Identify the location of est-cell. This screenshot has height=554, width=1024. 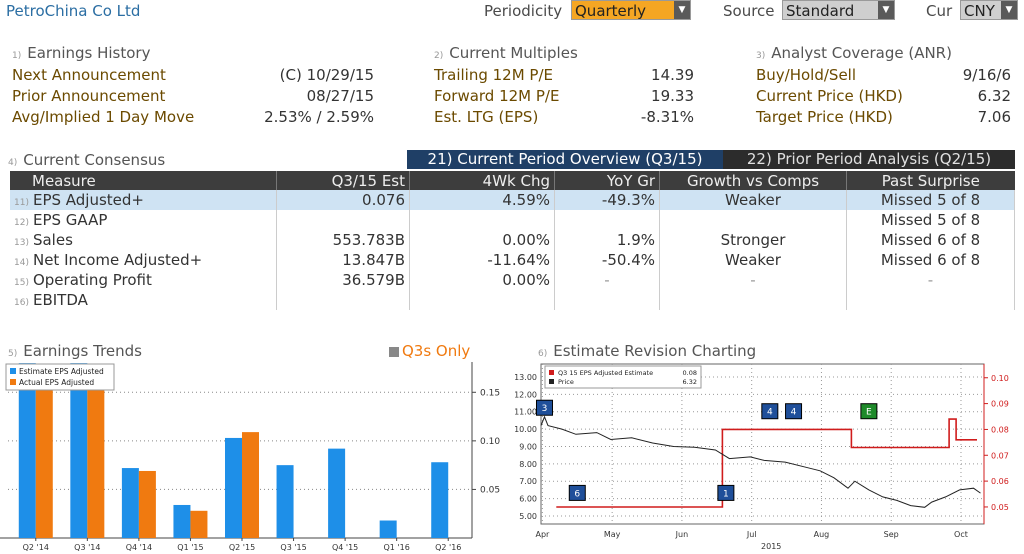
(343, 300).